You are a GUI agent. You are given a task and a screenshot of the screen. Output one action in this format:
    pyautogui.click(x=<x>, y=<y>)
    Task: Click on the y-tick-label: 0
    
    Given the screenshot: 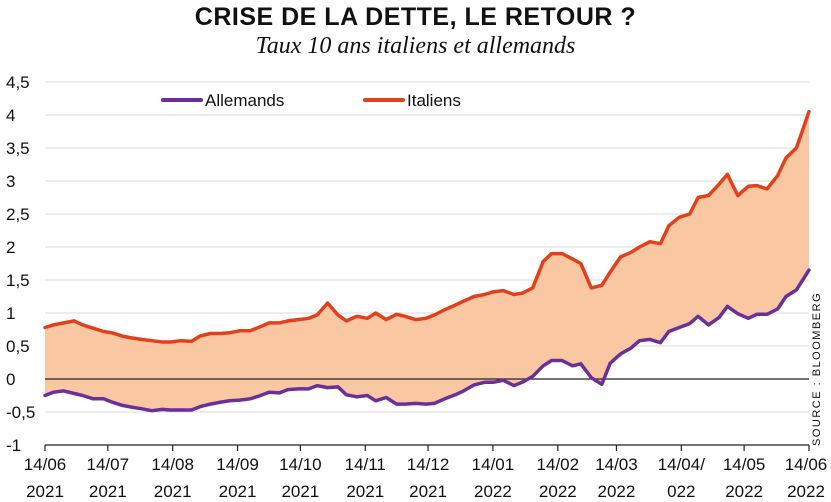 What is the action you would take?
    pyautogui.click(x=10, y=379)
    